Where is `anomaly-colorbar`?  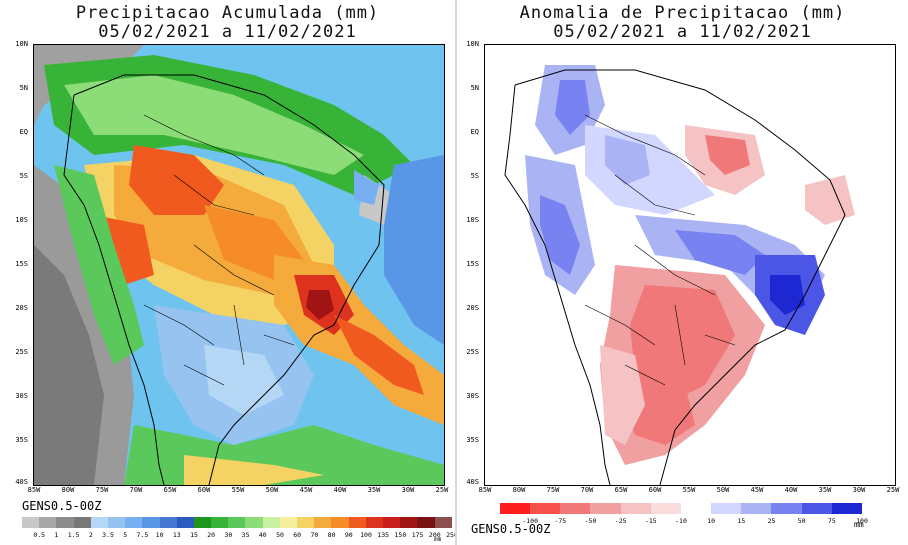
anomaly-colorbar is located at coordinates (681, 508).